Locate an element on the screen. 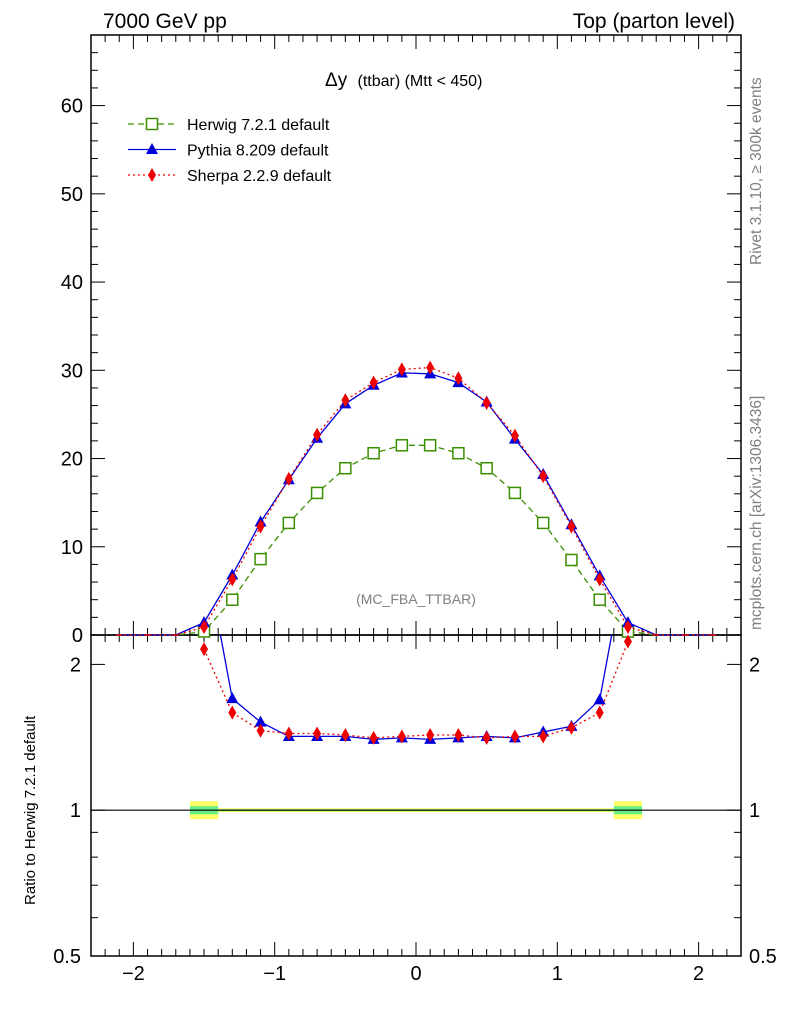 Image resolution: width=786 pixels, height=1024 pixels. header-energy-label: 7000 GeV pp is located at coordinates (165, 21).